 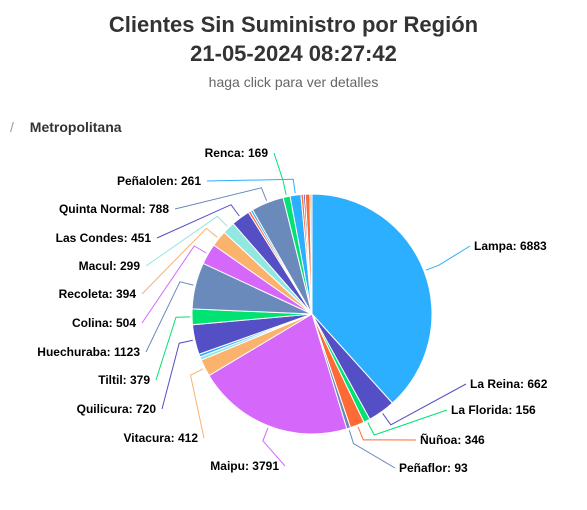 I want to click on chart-title: Clientes Sin Suministro por Región, so click(x=293, y=24).